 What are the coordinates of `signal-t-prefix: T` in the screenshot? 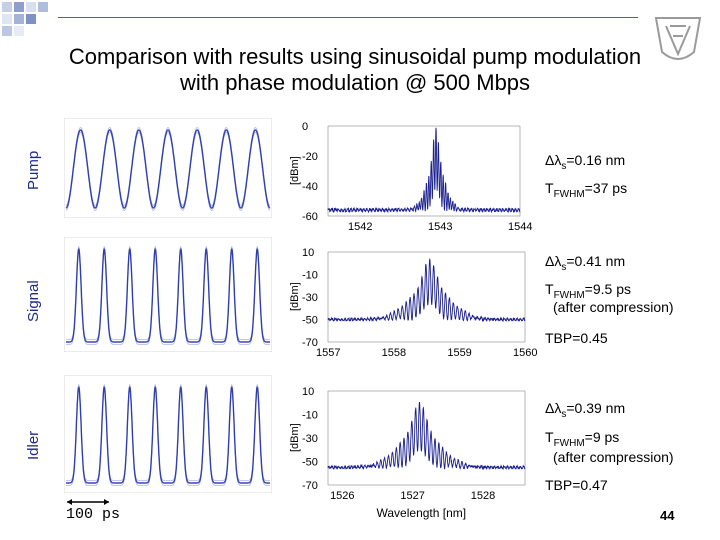 It's located at (549, 289).